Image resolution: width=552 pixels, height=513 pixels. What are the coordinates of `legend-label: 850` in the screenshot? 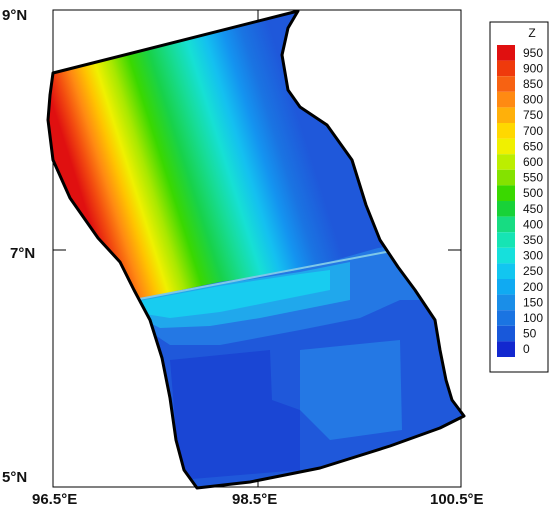 It's located at (533, 84).